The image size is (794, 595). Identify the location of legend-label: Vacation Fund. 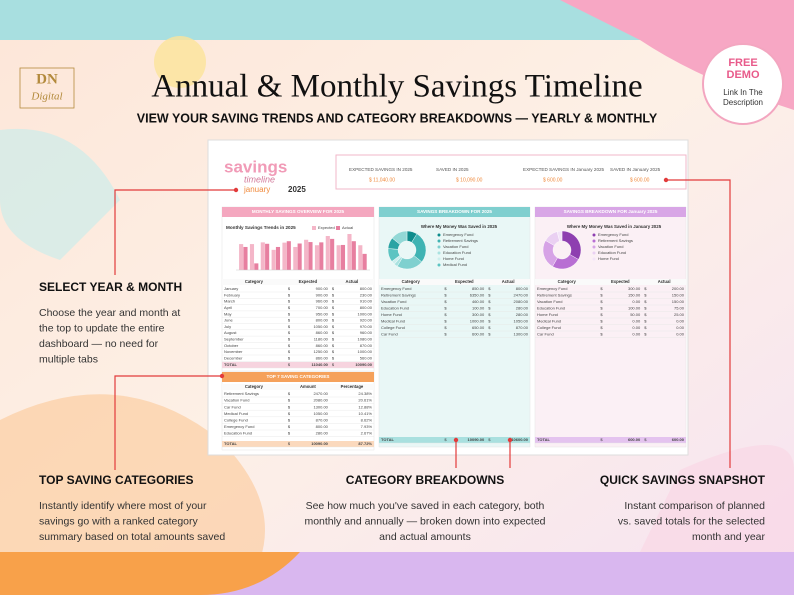
(611, 246).